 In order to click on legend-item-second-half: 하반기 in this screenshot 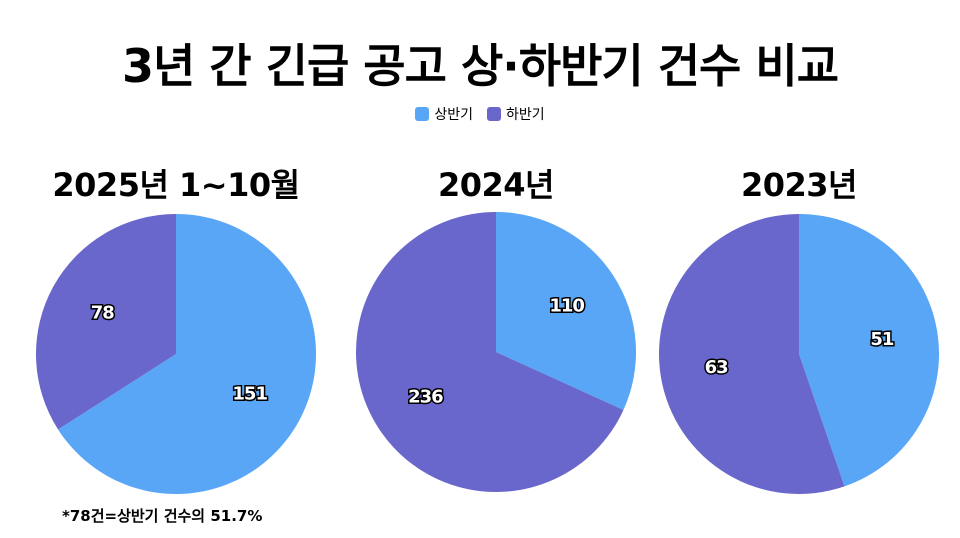, I will do `click(516, 114)`.